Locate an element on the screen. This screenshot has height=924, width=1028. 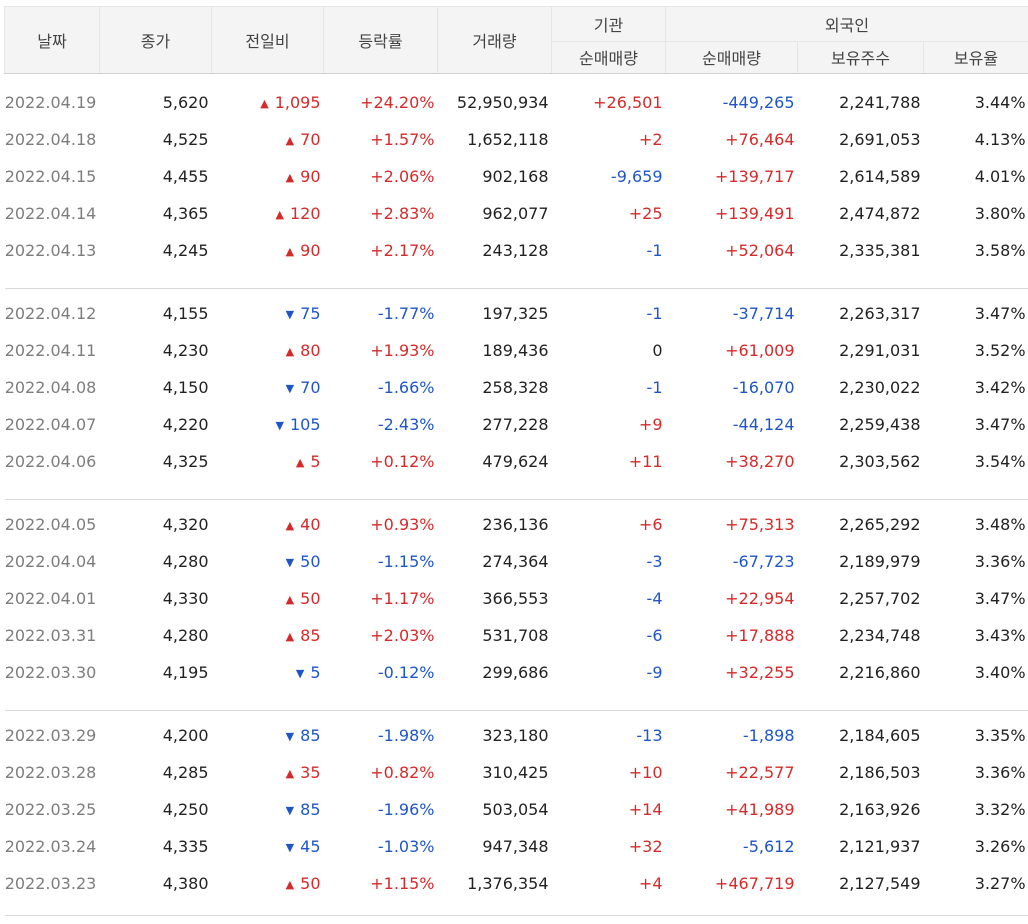
volume-cell: 236,136 is located at coordinates (515, 524).